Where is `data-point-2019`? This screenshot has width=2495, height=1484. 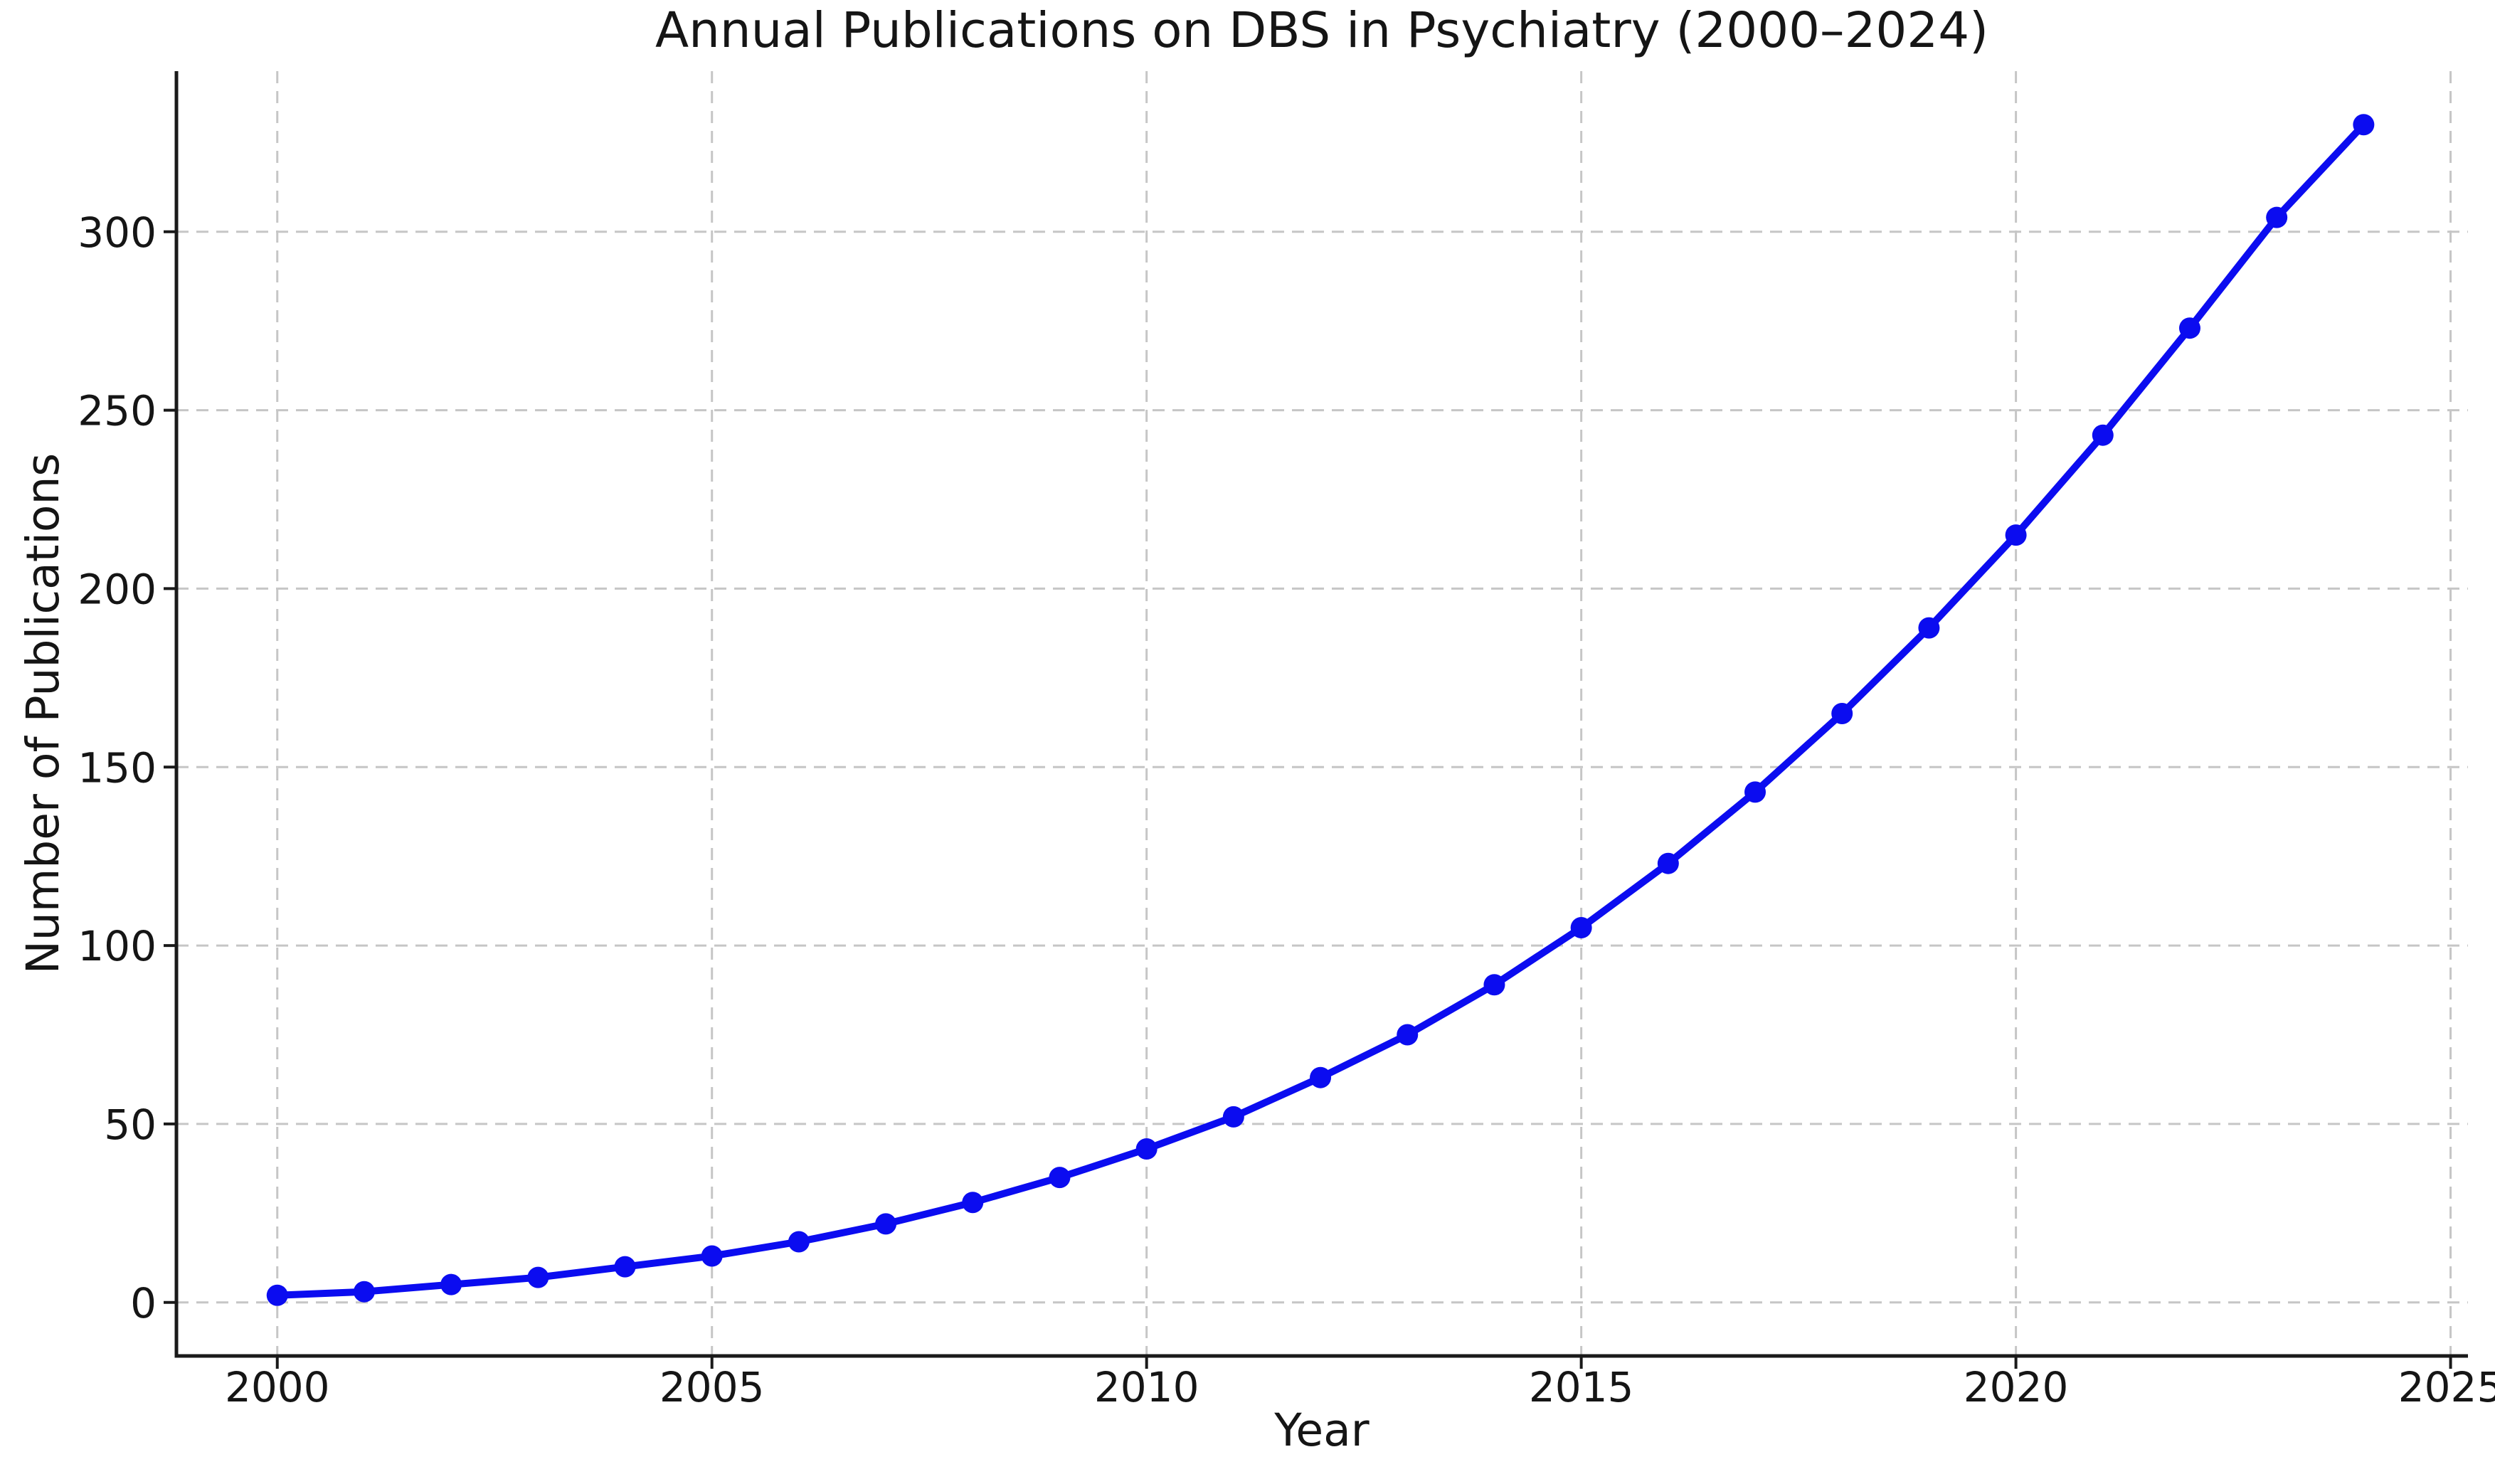 data-point-2019 is located at coordinates (1929, 628).